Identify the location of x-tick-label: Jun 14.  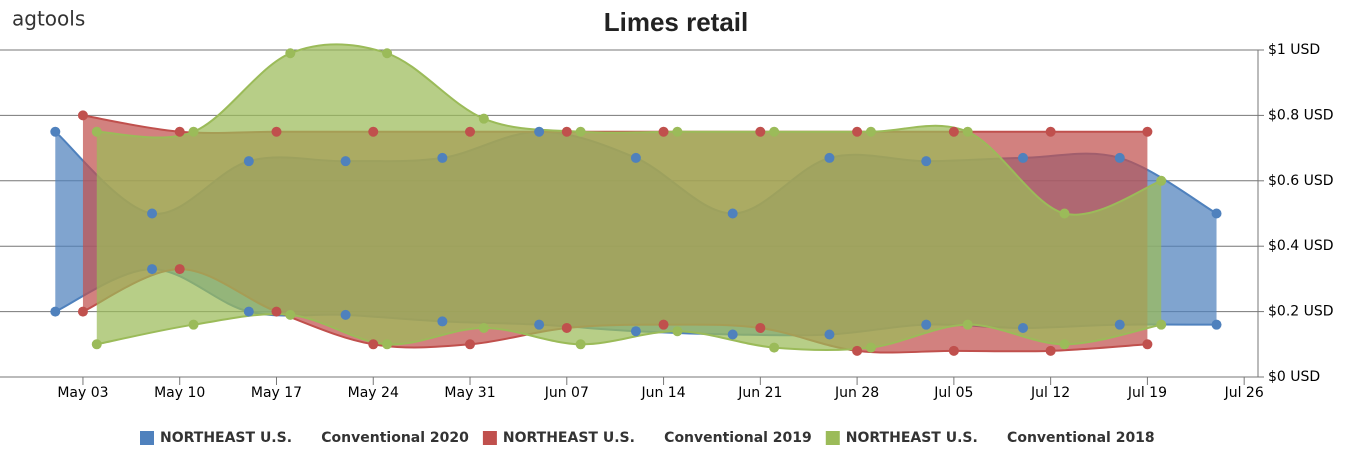
(662, 393).